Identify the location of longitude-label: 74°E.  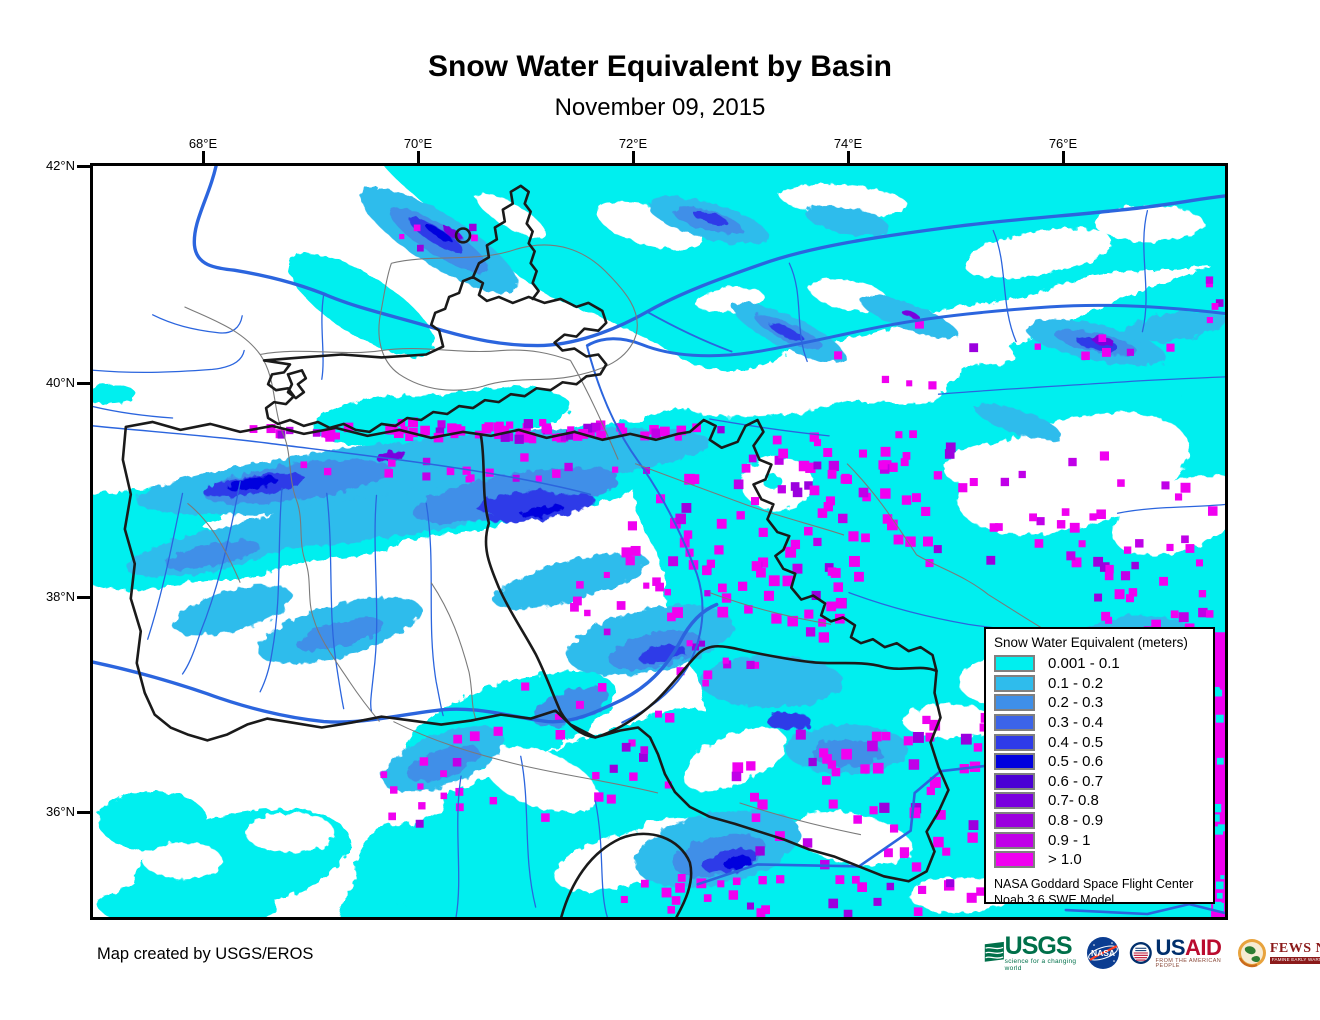
(848, 143).